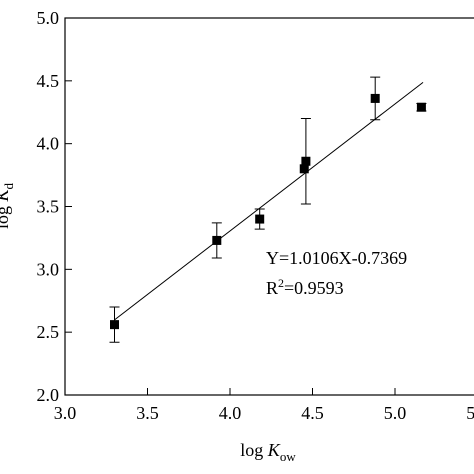 Image resolution: width=474 pixels, height=474 pixels. I want to click on x-tick-label: 3.0, so click(65, 413).